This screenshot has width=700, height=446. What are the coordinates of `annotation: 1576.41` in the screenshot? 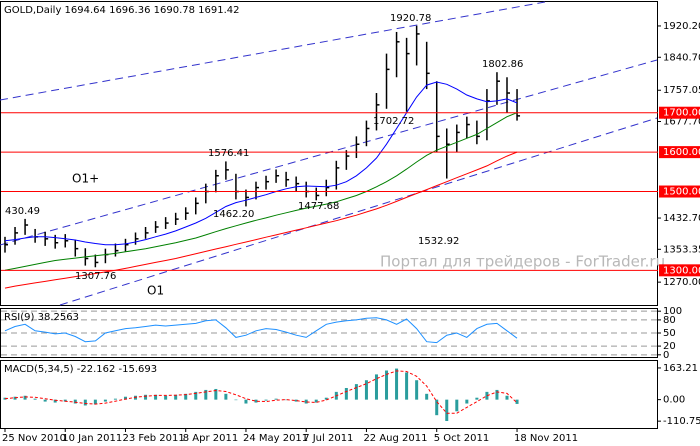 It's located at (228, 153).